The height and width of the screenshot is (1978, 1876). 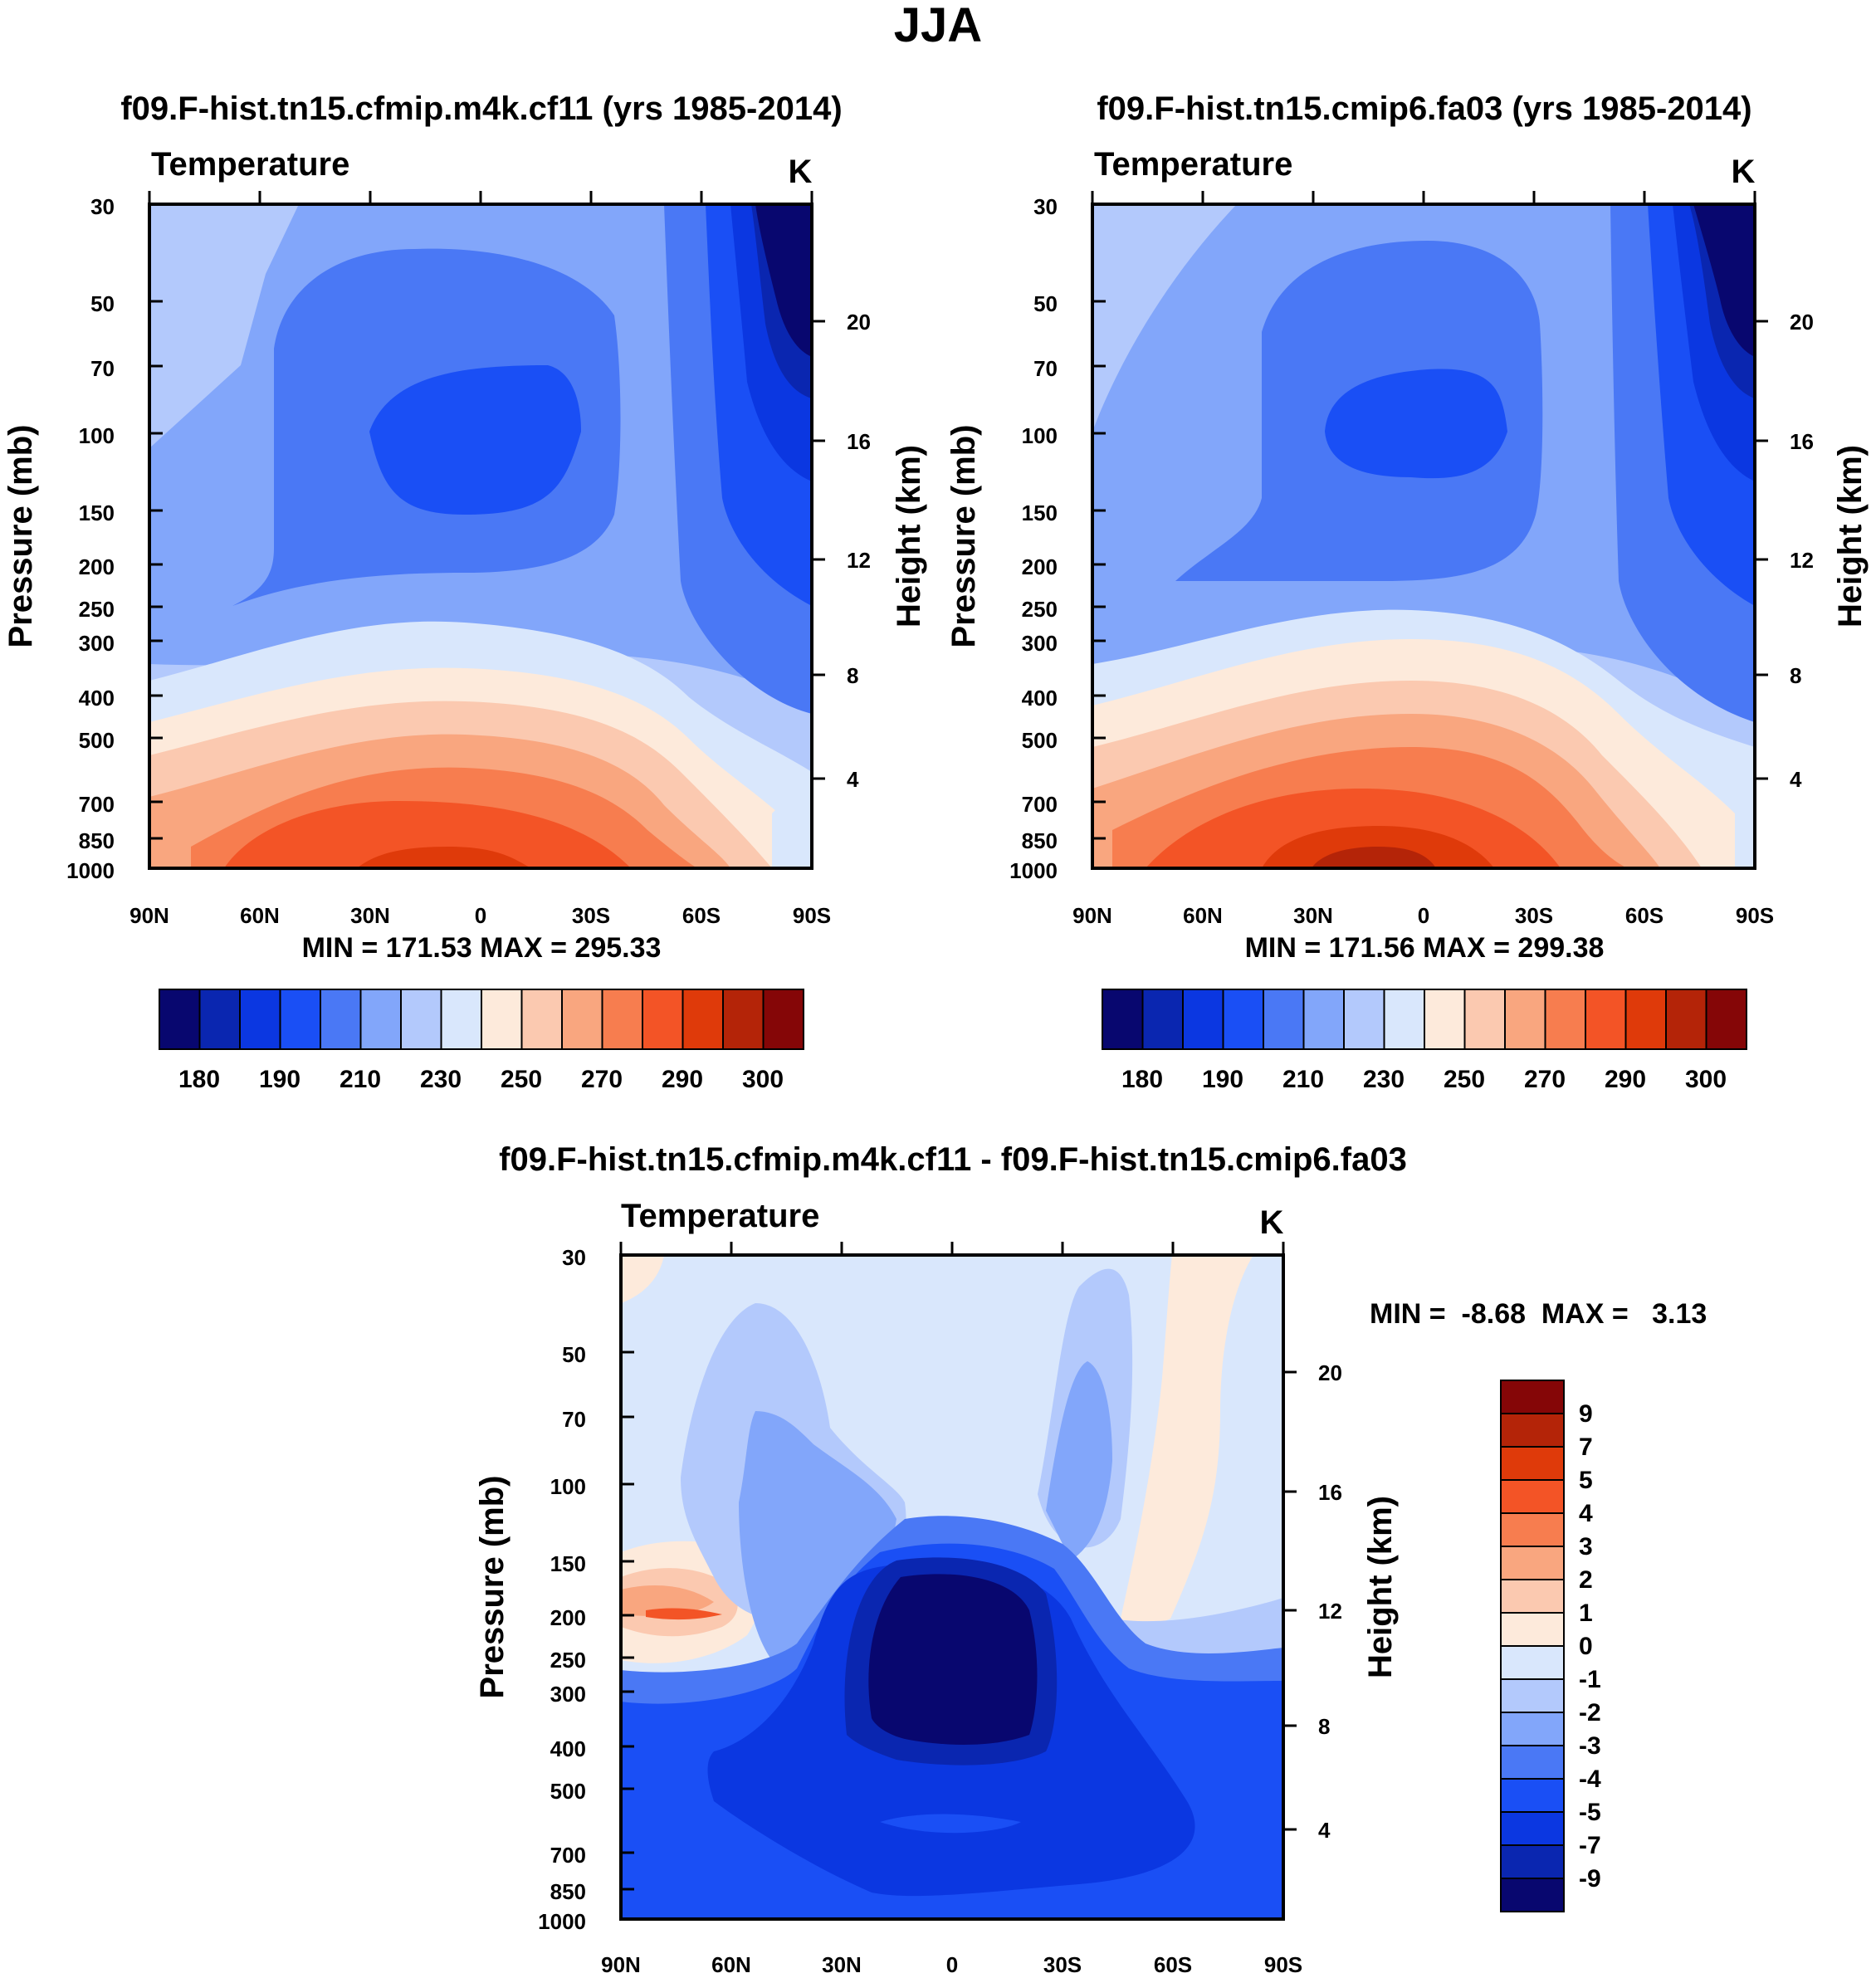 What do you see at coordinates (149, 916) in the screenshot?
I see `panel-a-xtick-90n: 90N` at bounding box center [149, 916].